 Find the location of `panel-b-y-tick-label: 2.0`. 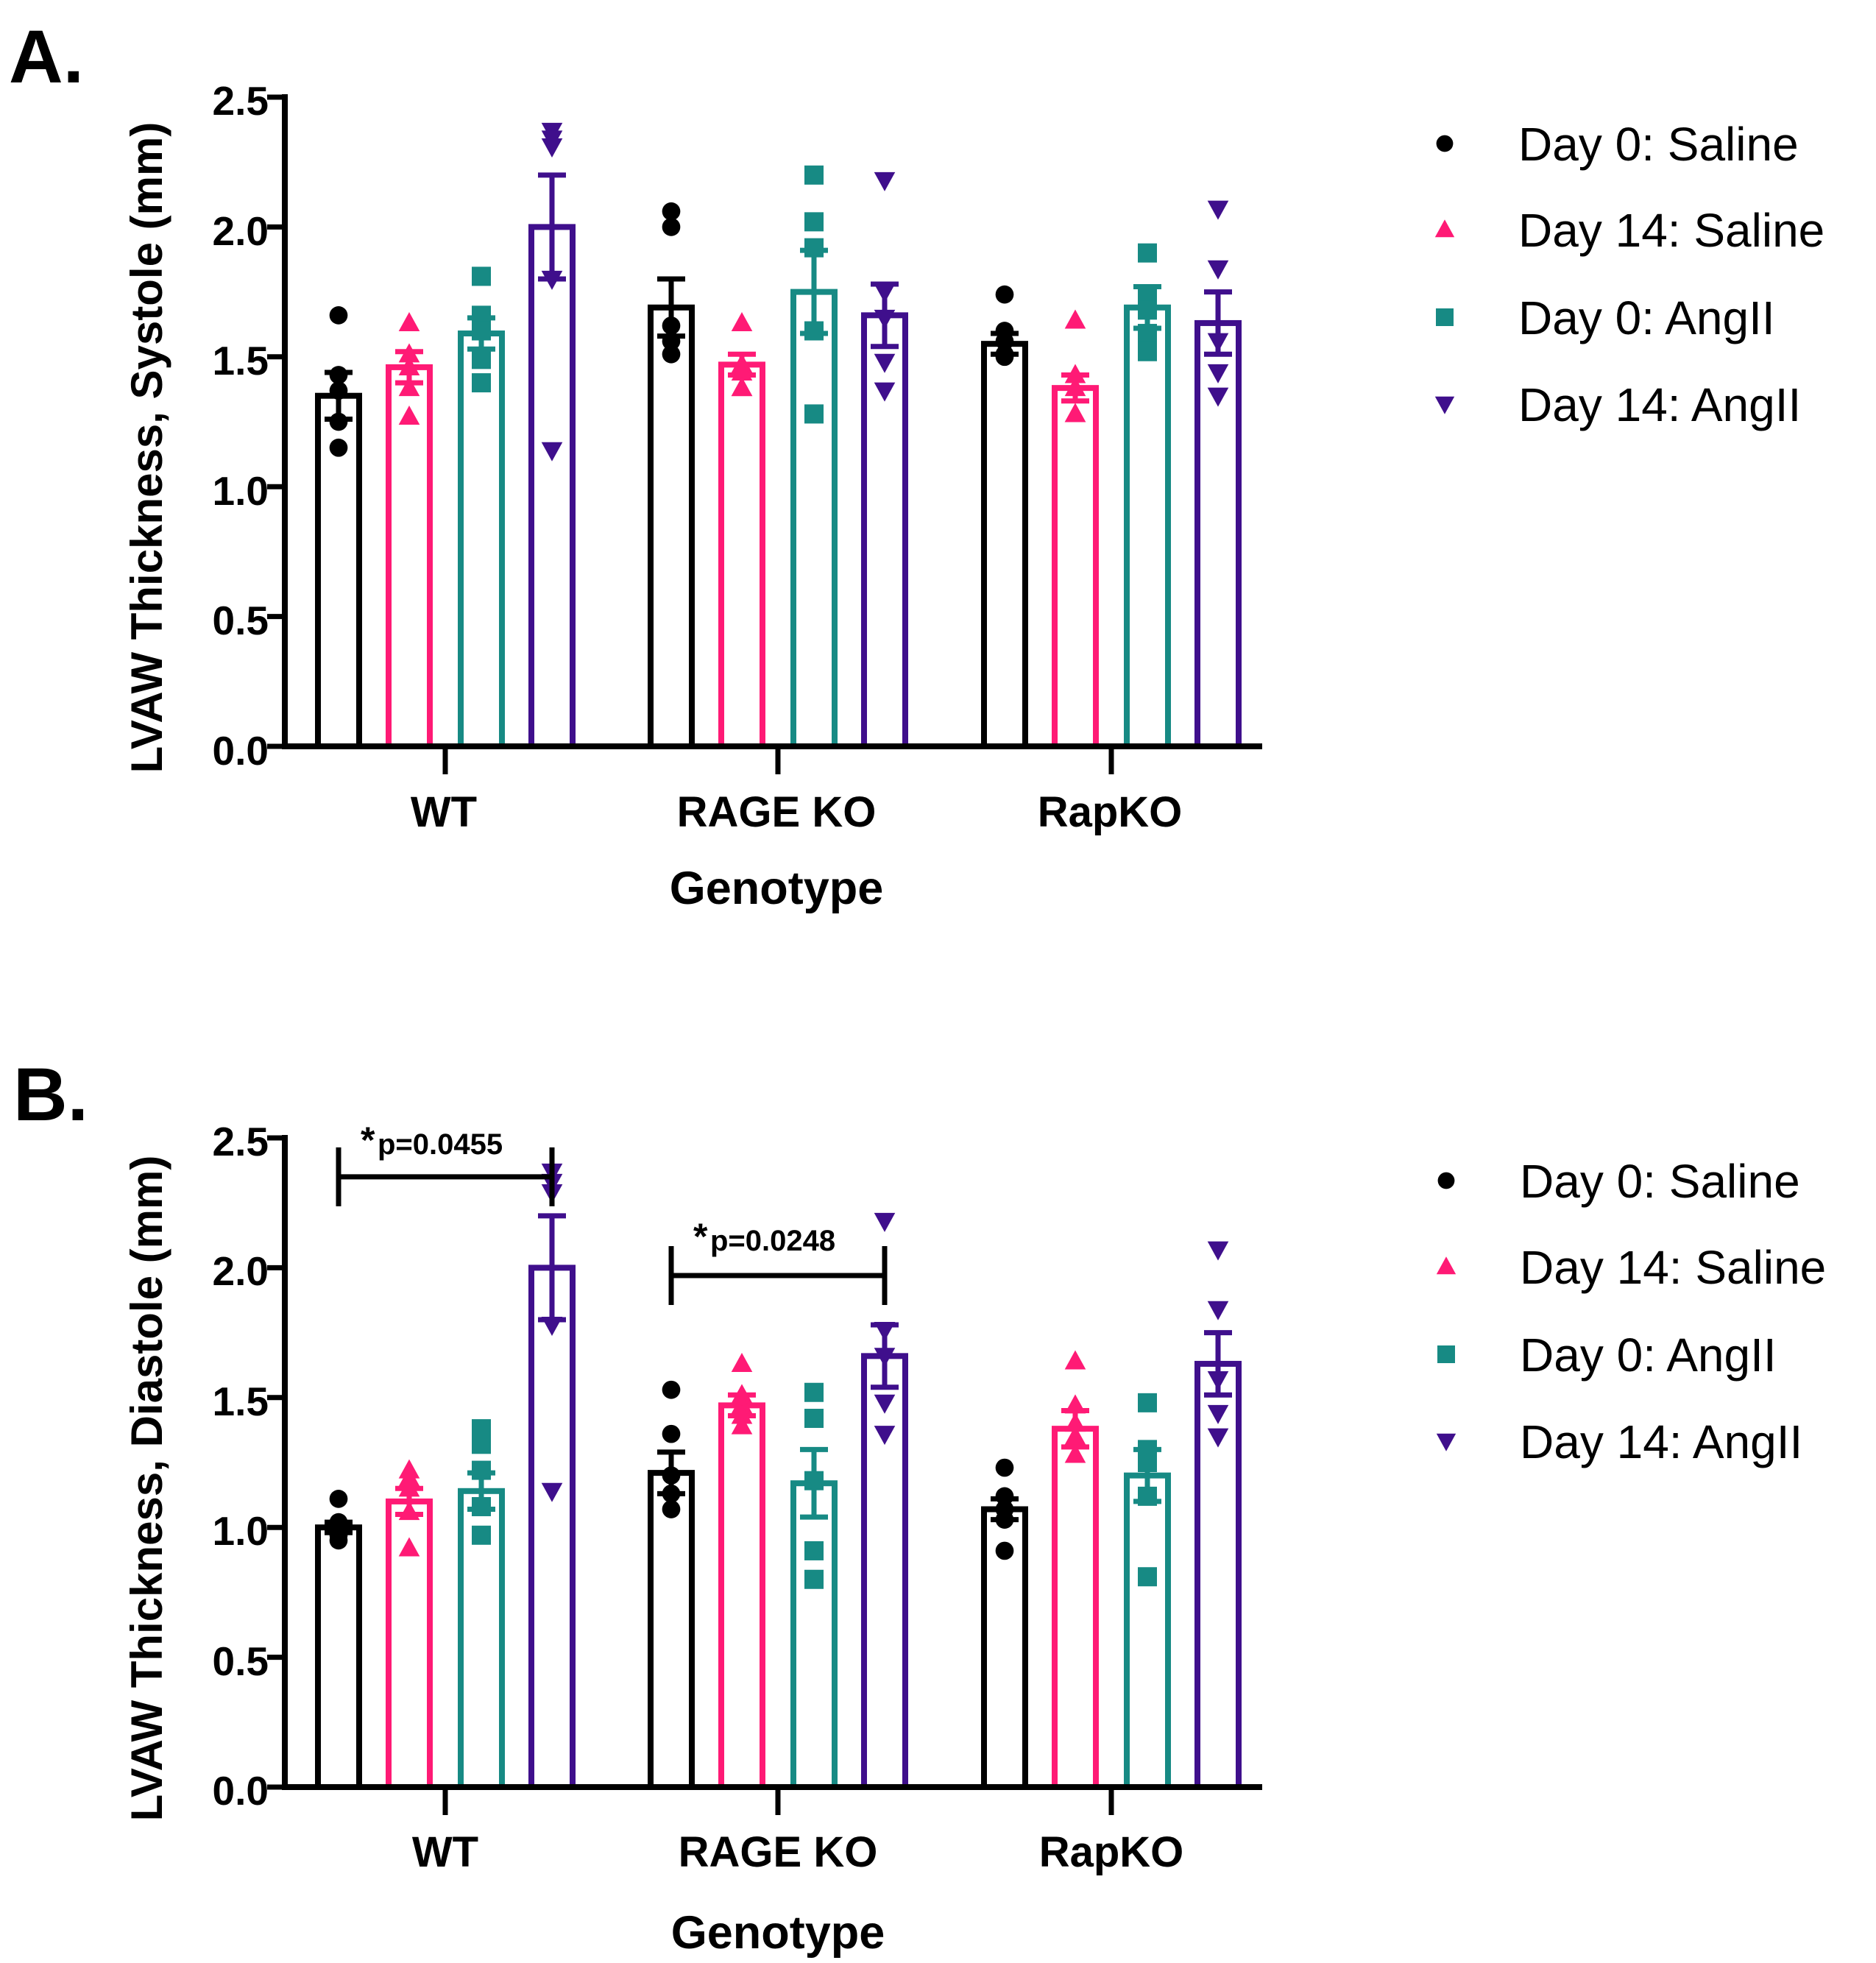

panel-b-y-tick-label: 2.0 is located at coordinates (241, 1271).